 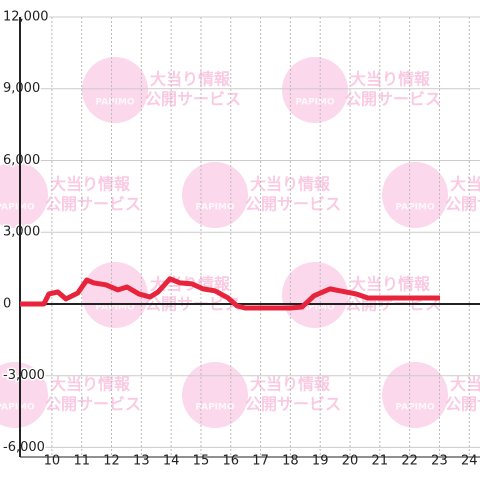 I want to click on series-line, so click(x=230, y=293).